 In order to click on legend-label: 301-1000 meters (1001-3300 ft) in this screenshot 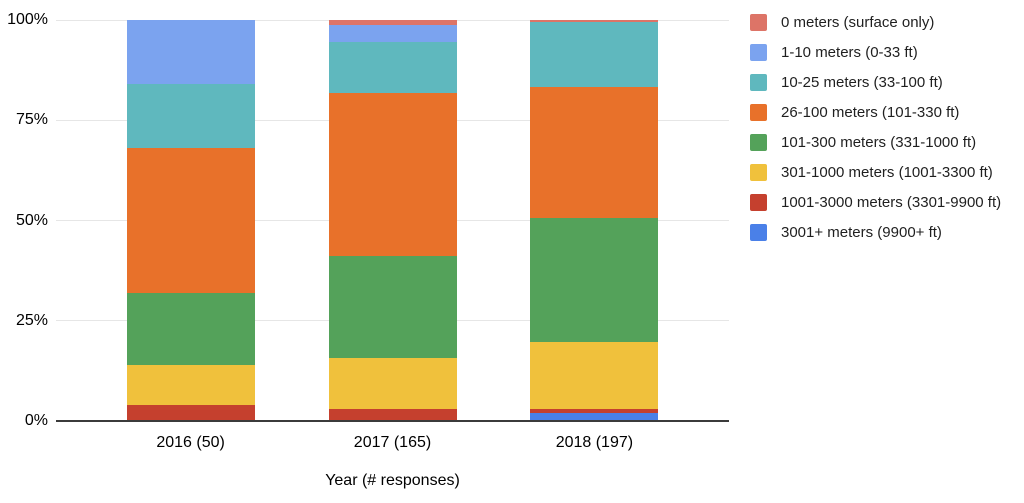, I will do `click(887, 172)`.